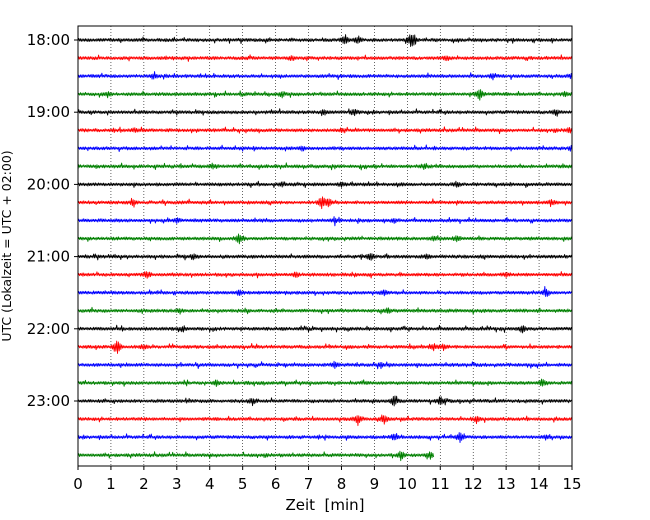 This screenshot has width=650, height=520. I want to click on x-tick-label: 7, so click(309, 484).